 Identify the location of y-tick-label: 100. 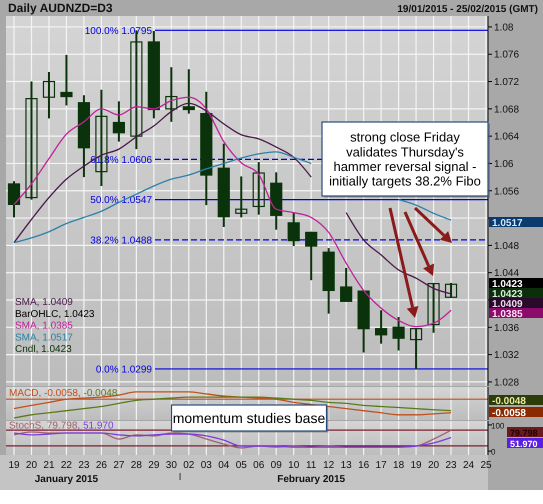
(498, 425).